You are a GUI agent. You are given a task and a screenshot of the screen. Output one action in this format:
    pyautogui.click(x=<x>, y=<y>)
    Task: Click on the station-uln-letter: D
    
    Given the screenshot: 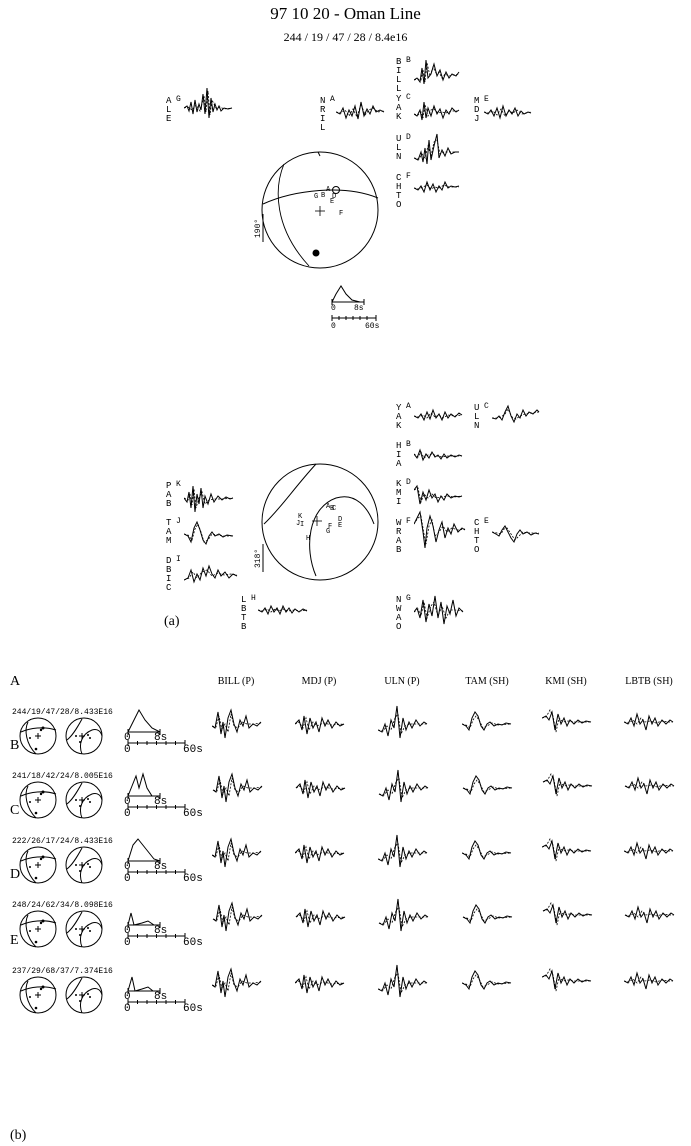 What is the action you would take?
    pyautogui.click(x=408, y=137)
    